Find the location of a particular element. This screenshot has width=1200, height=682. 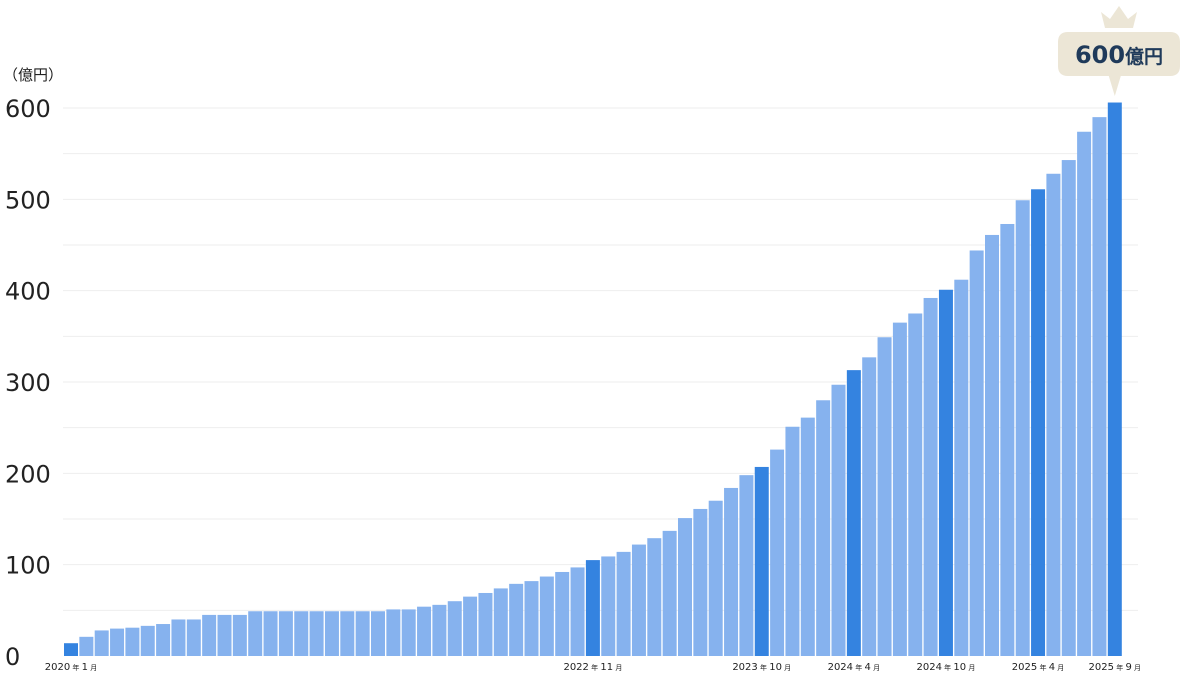

callout-unit: 億円 is located at coordinates (1144, 56).